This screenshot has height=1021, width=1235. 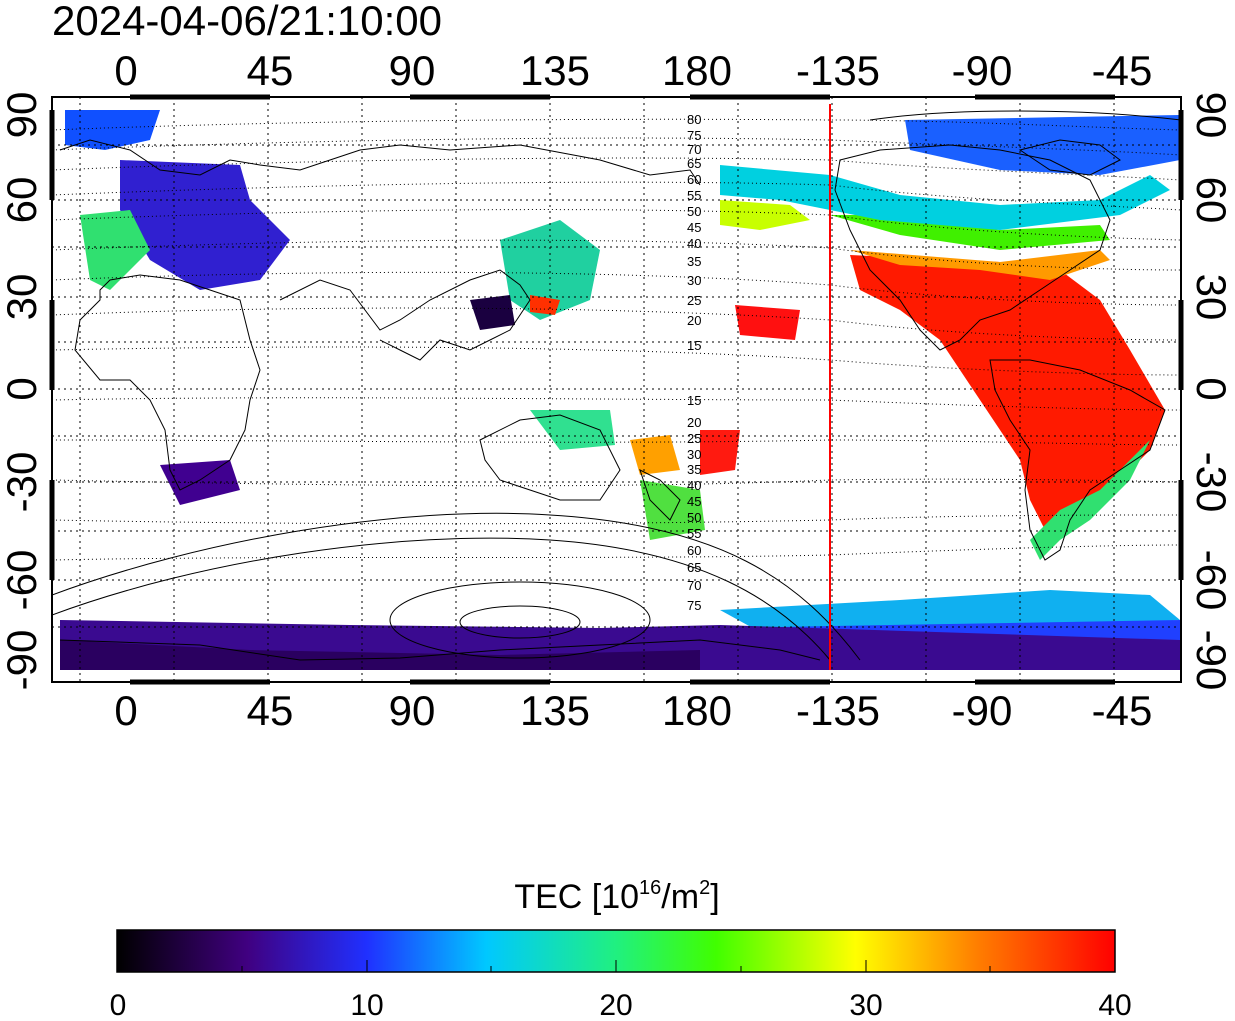 What do you see at coordinates (22, 115) in the screenshot?
I see `left-lat-label: 90` at bounding box center [22, 115].